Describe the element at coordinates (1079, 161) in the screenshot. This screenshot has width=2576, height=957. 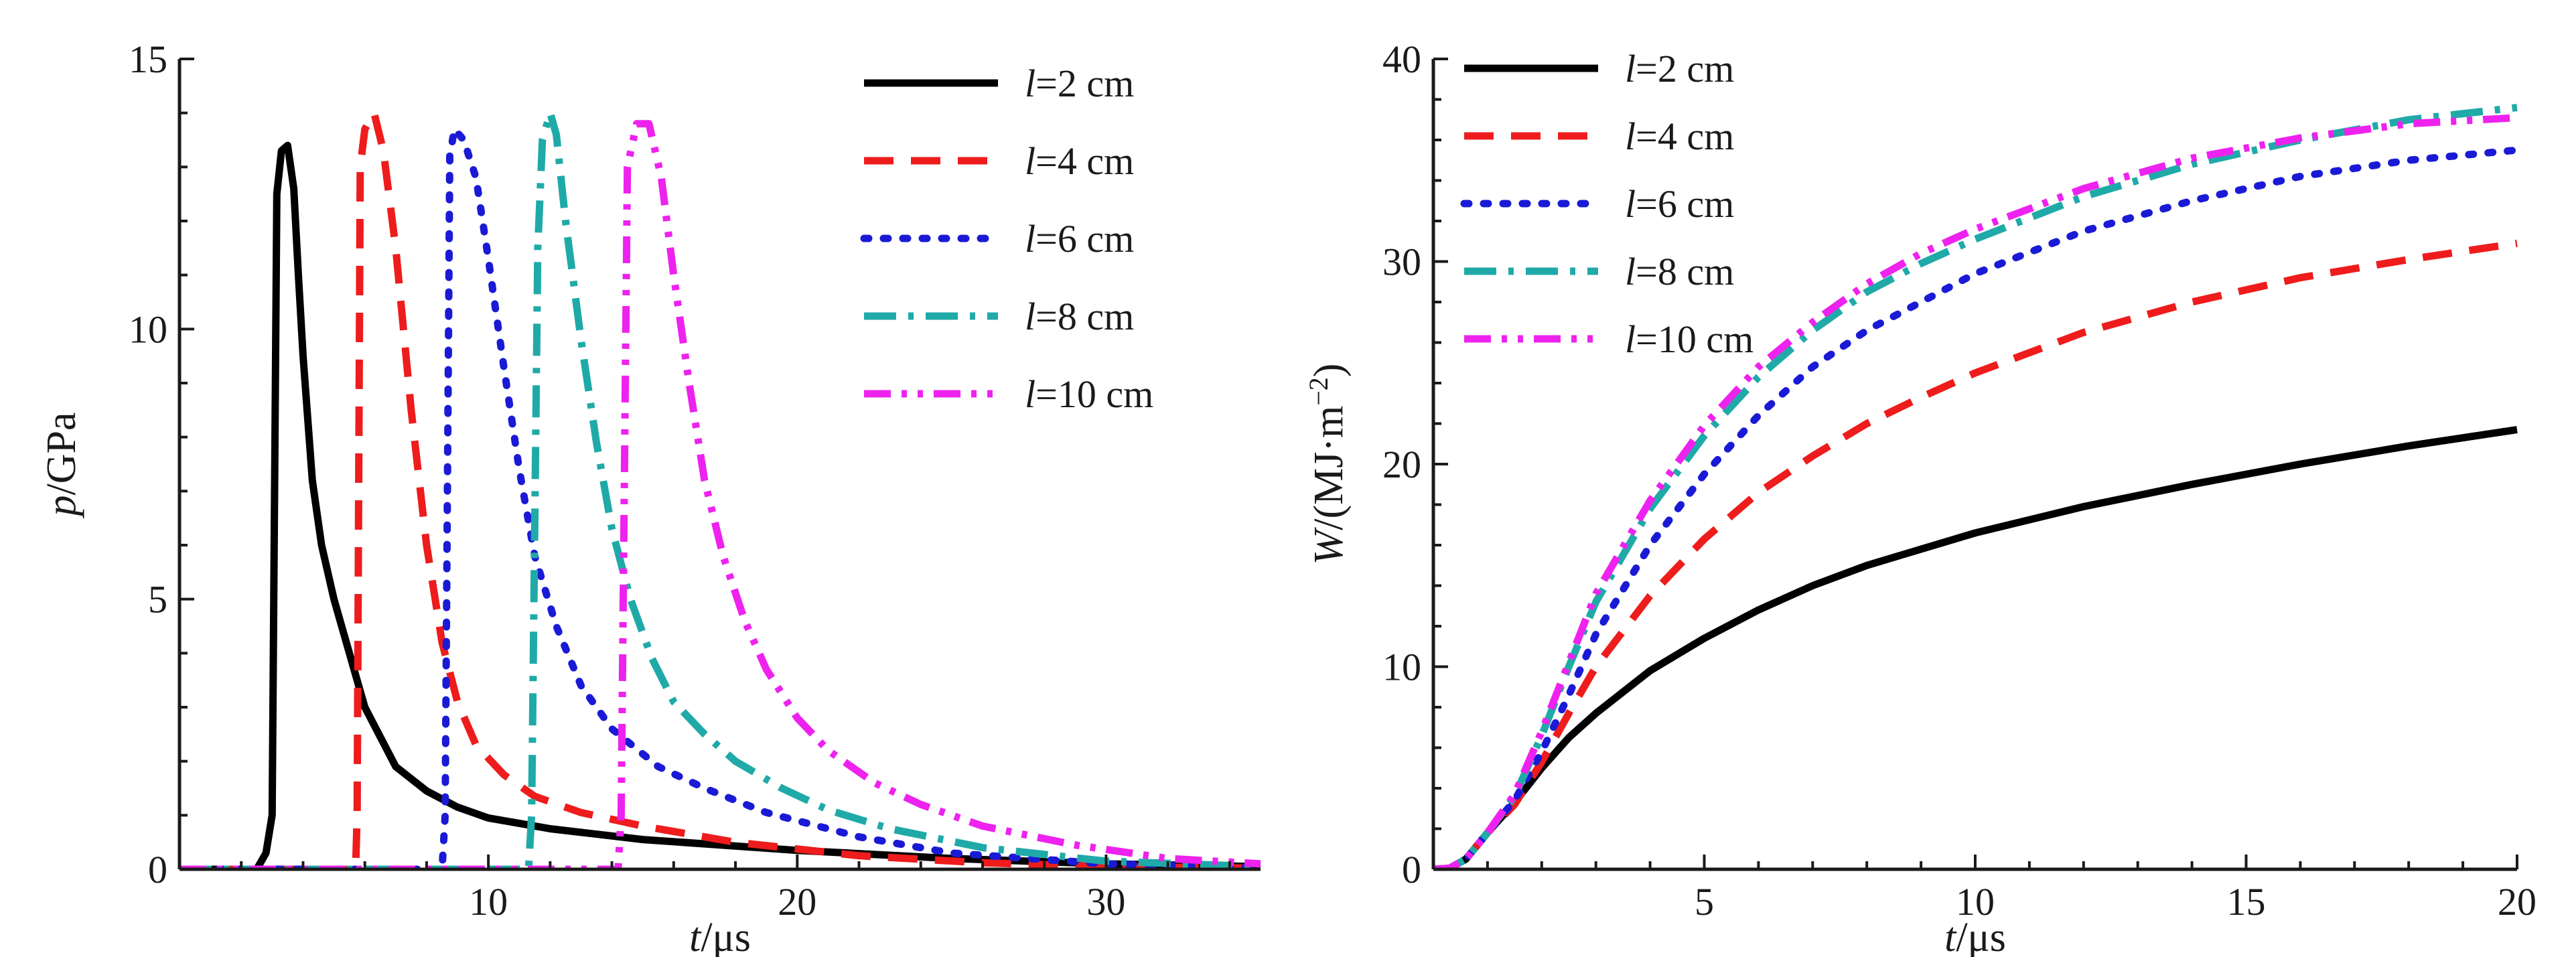
I see `pressure-legend-label-2: l=4 cm` at that location.